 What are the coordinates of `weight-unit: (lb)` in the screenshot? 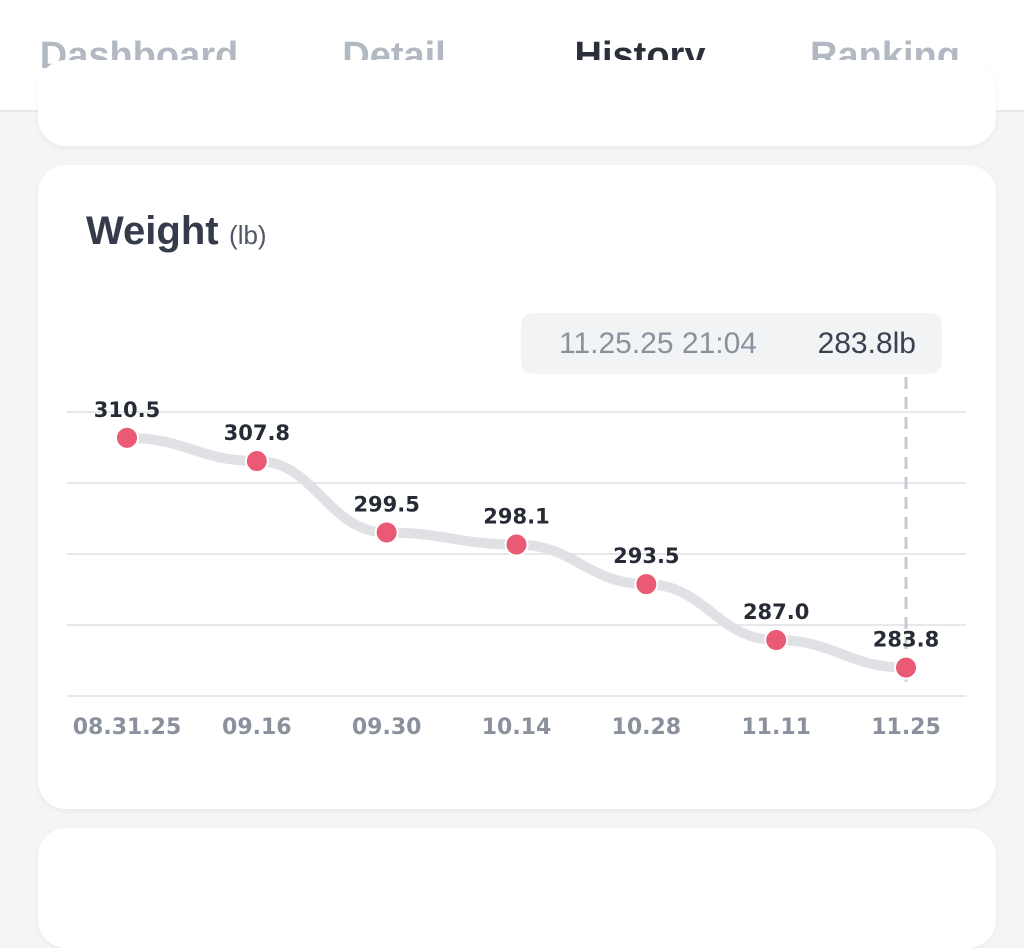 It's located at (248, 235).